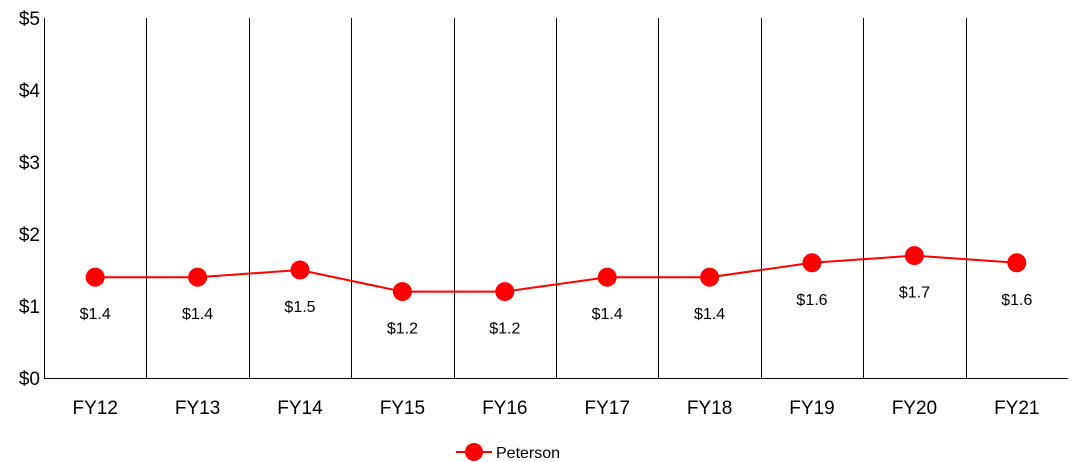 This screenshot has height=462, width=1075. I want to click on y-axis-tick-labels: $0 $1 $2 $3 $4 $5, so click(30, 199).